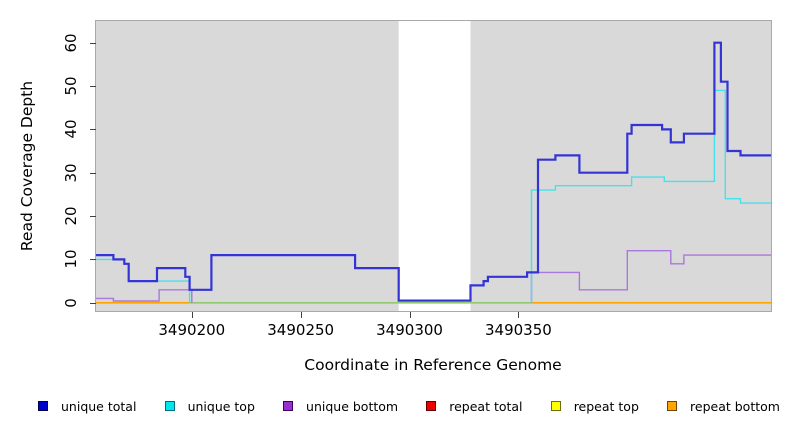 The width and height of the screenshot is (792, 432). I want to click on y-tick-label: 20, so click(71, 216).